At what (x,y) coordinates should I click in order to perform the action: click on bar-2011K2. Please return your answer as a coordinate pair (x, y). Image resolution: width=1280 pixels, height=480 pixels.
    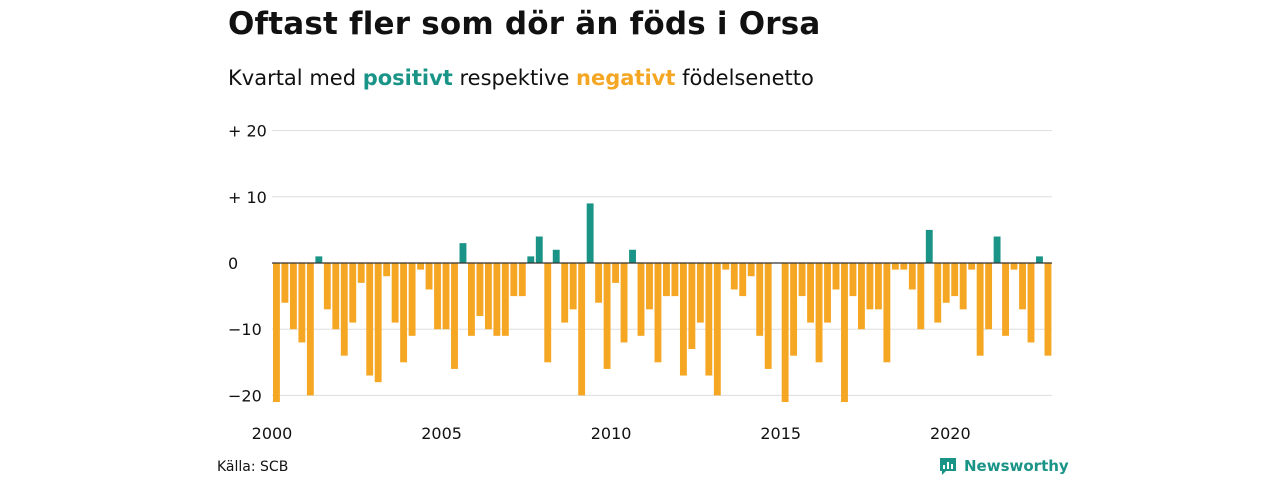
    Looking at the image, I should click on (658, 313).